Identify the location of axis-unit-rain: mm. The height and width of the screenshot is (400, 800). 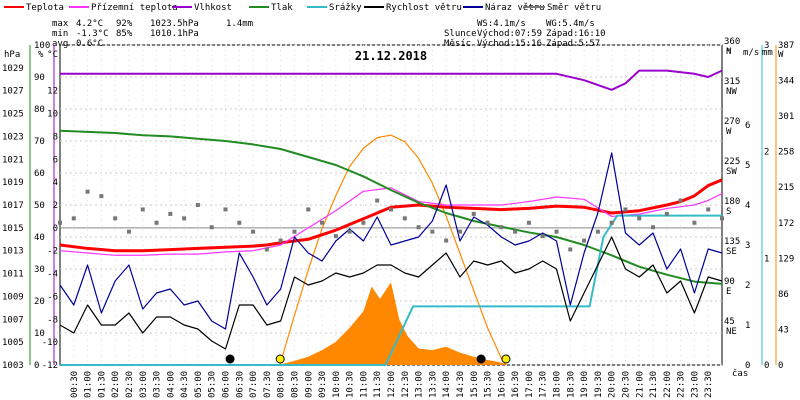
(767, 53).